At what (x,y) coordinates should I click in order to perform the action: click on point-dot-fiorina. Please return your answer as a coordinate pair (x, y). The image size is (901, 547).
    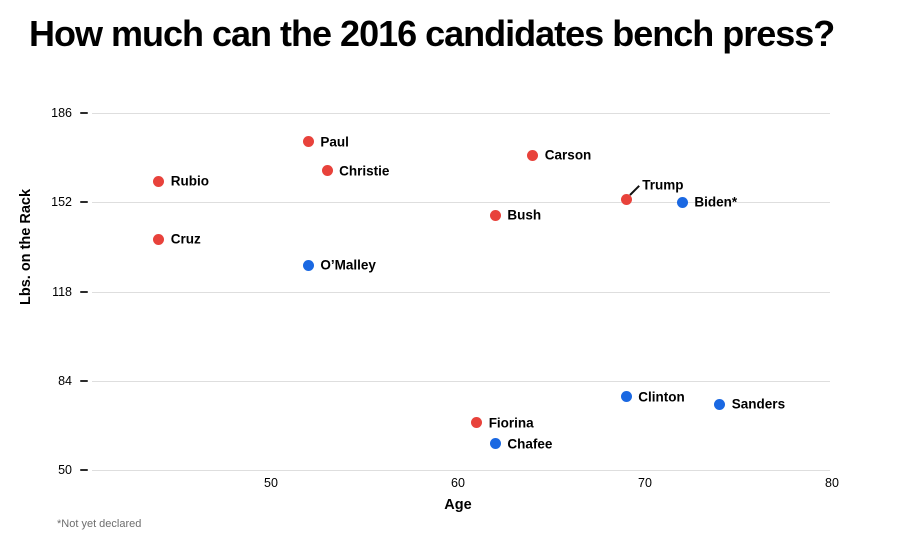
    Looking at the image, I should click on (477, 423).